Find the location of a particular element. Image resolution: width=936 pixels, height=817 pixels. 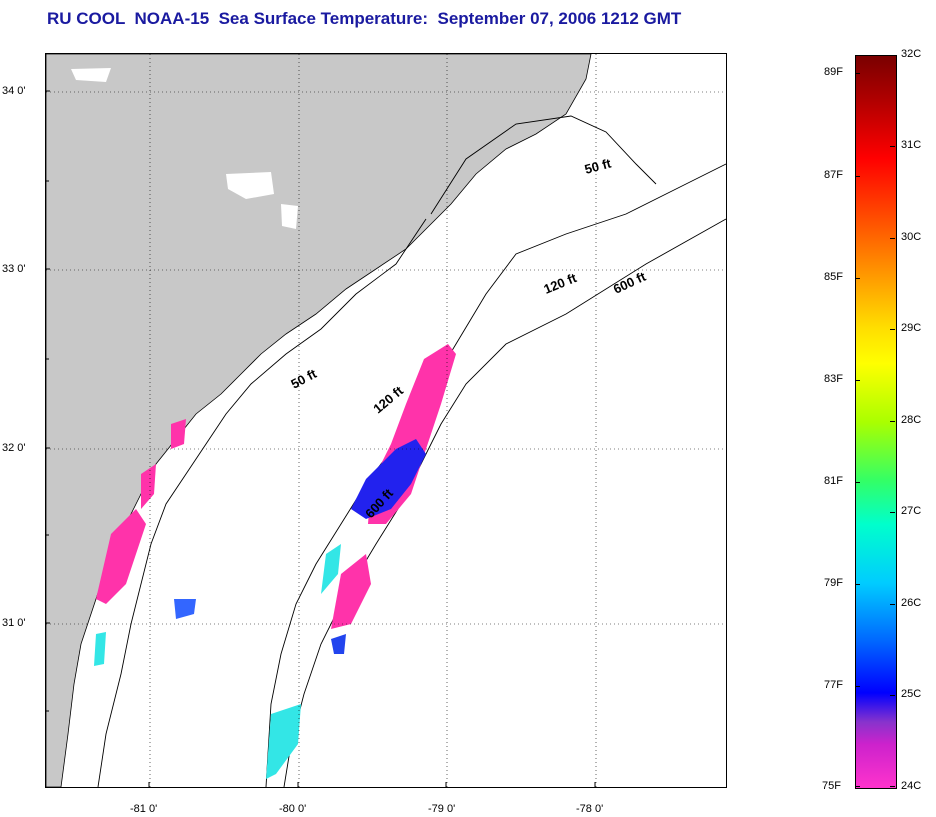

colorbar-fahrenheit-label: 81F is located at coordinates (833, 481).